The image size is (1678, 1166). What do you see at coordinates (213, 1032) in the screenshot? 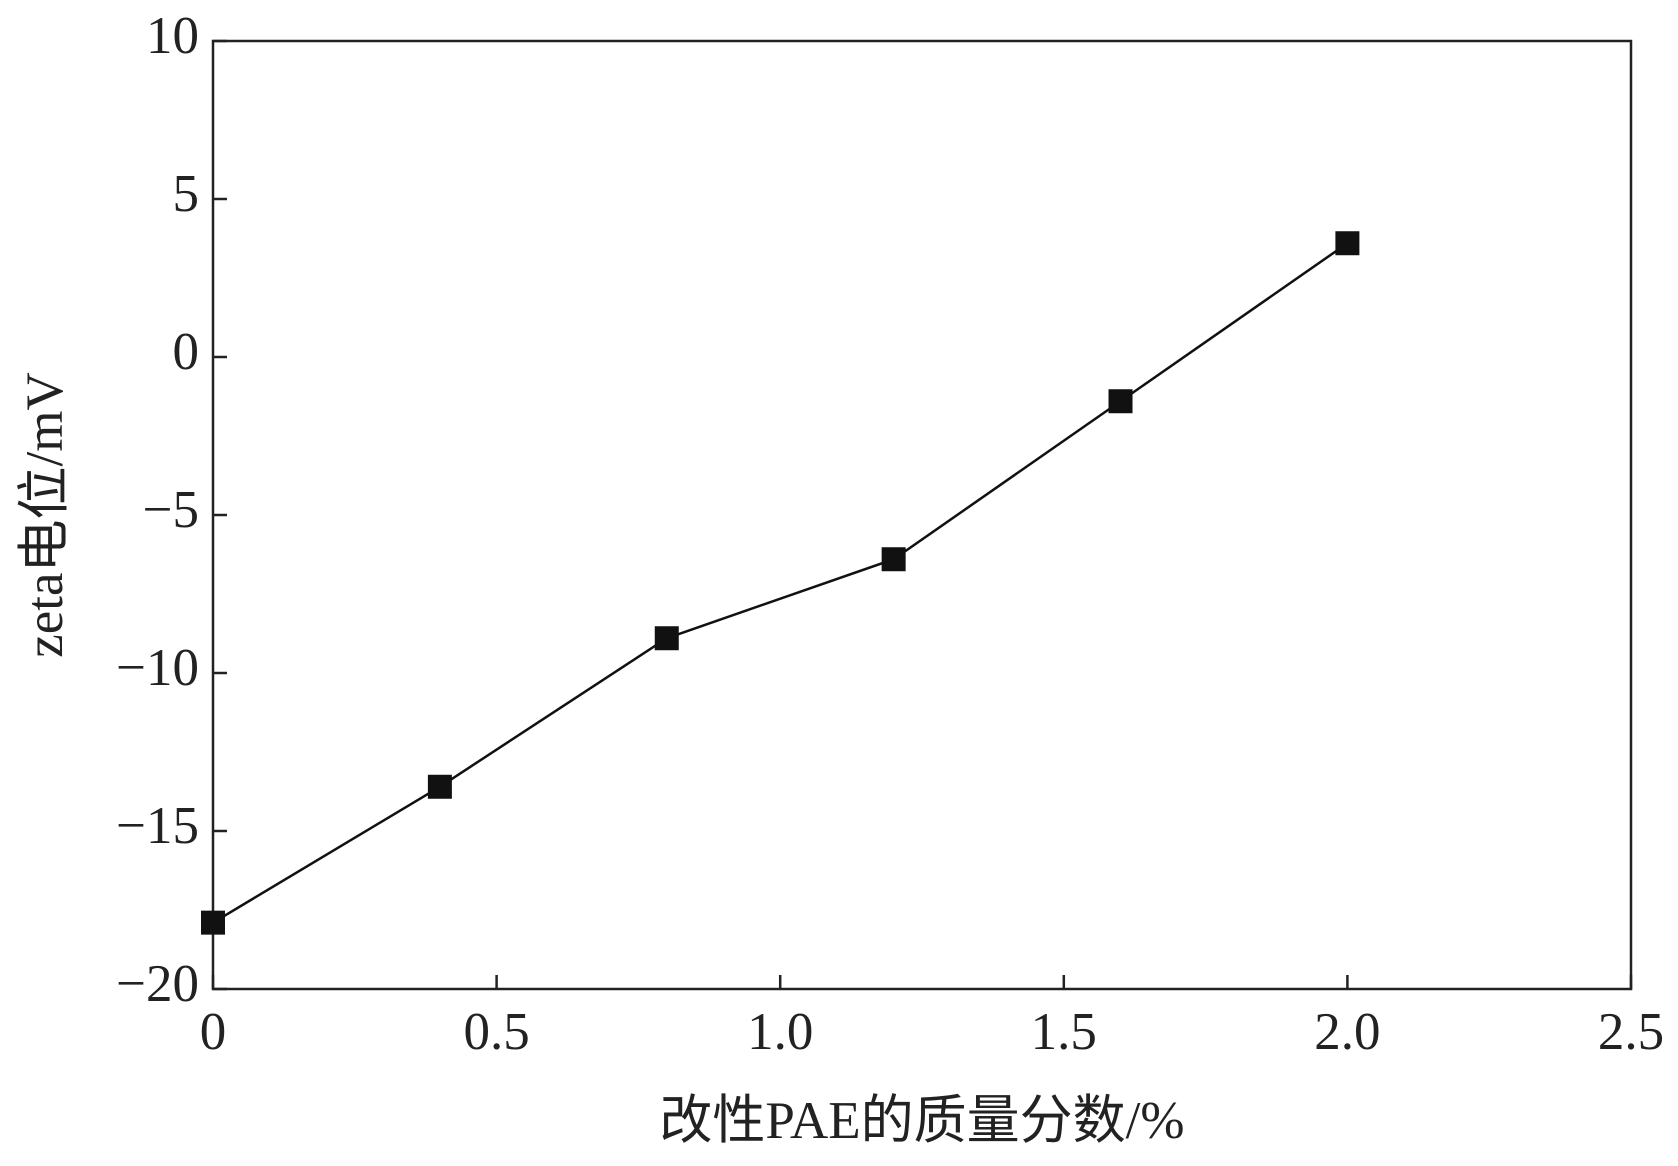
I see `x-tick-label: 0` at bounding box center [213, 1032].